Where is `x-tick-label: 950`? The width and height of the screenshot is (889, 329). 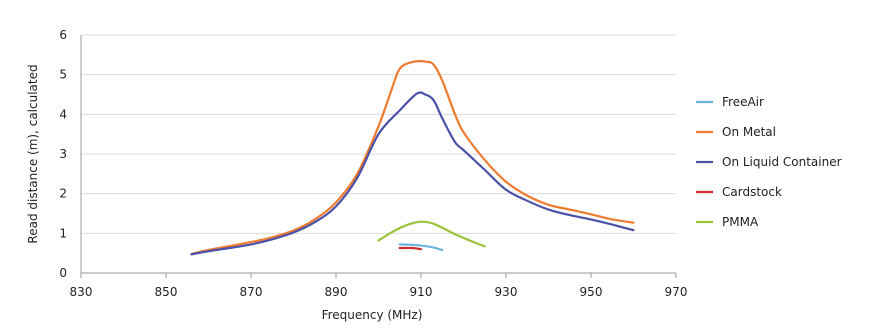
x-tick-label: 950 is located at coordinates (591, 292).